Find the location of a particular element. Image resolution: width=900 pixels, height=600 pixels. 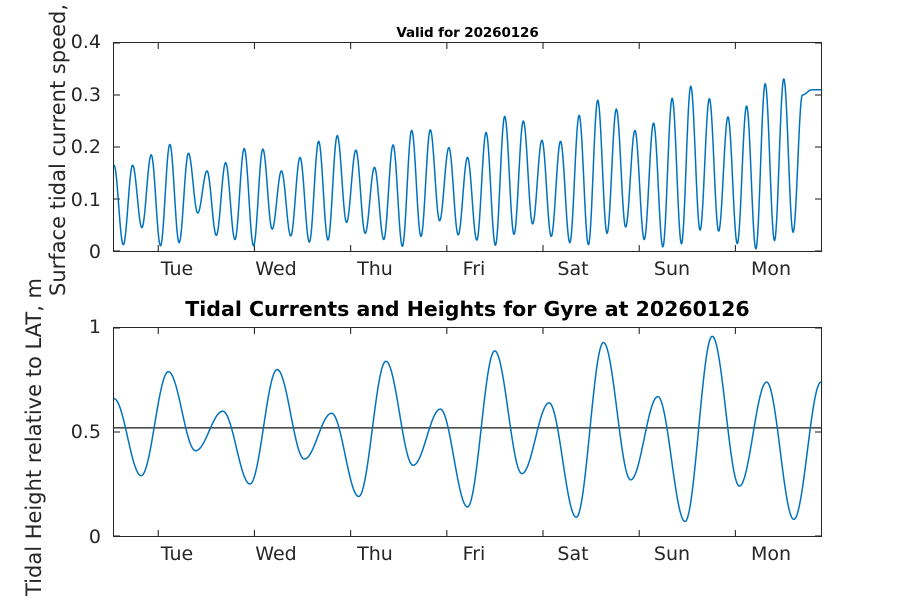

x-tick-current-fri: Fri is located at coordinates (474, 269).